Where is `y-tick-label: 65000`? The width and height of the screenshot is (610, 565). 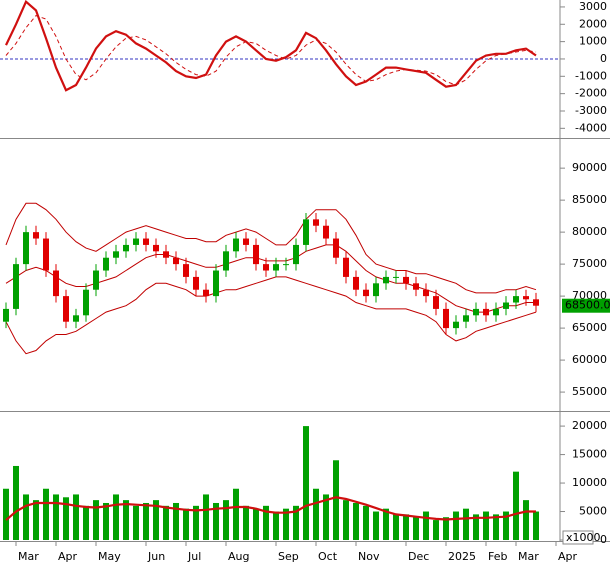 y-tick-label: 65000 is located at coordinates (589, 327).